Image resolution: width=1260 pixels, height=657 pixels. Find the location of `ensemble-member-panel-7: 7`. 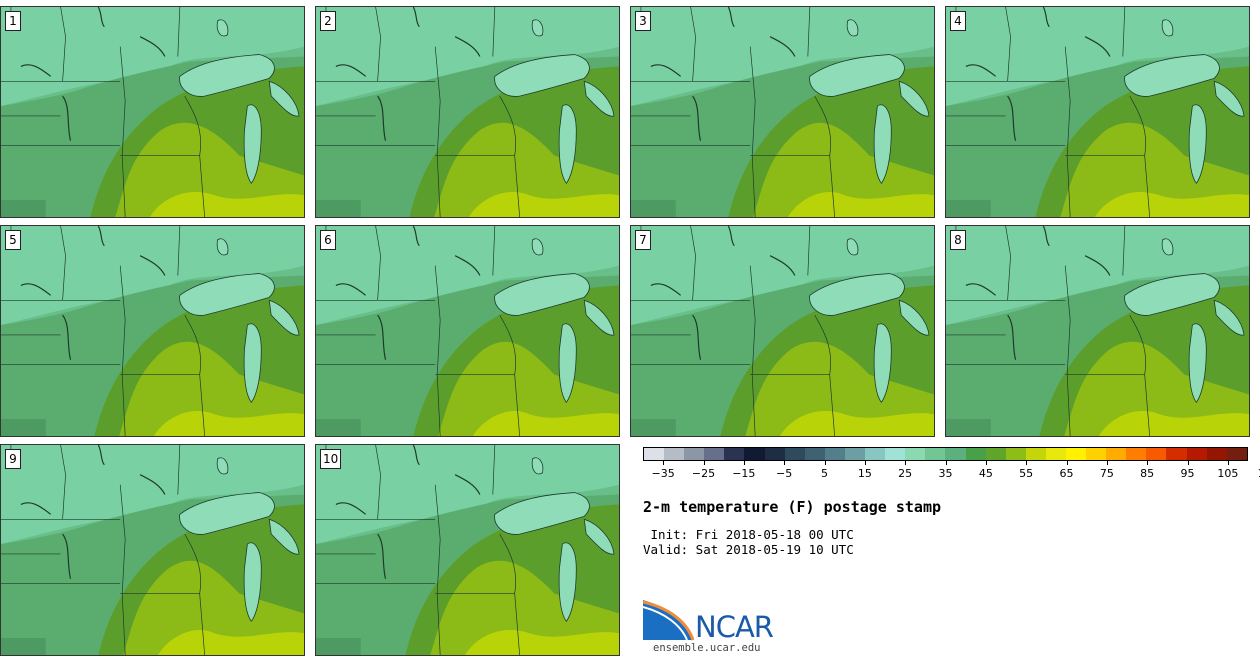

ensemble-member-panel-7: 7 is located at coordinates (782, 331).